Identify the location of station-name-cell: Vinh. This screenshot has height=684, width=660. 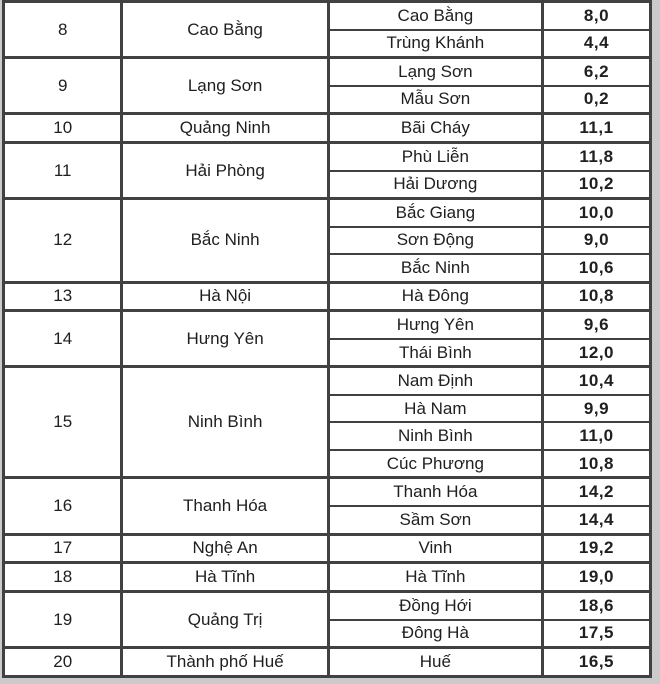
(435, 548).